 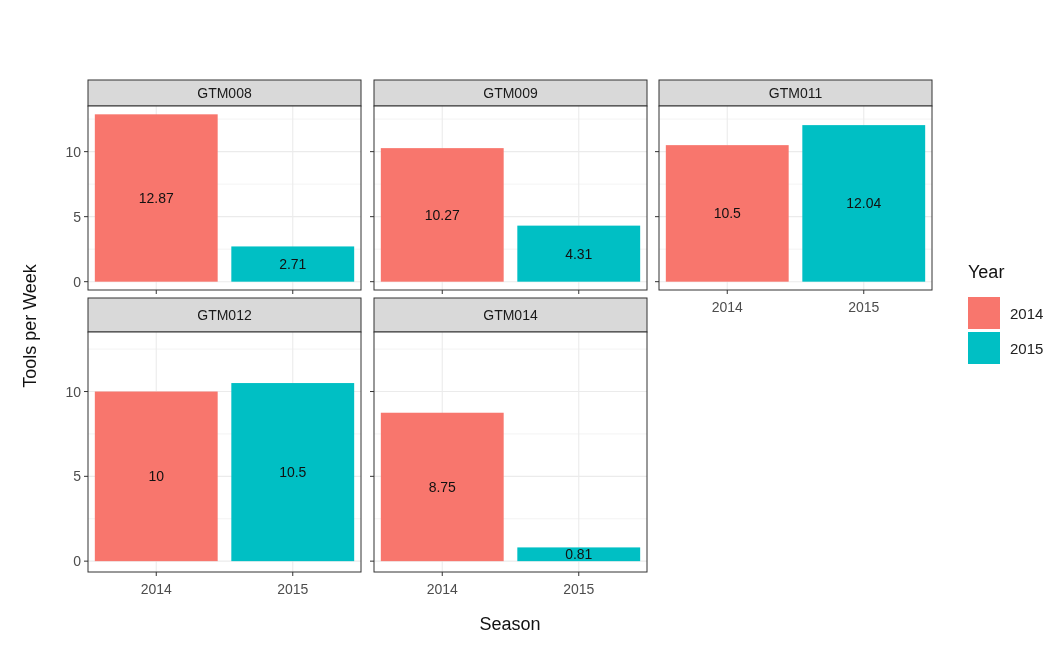 I want to click on legend-label: 2015, so click(x=1027, y=348).